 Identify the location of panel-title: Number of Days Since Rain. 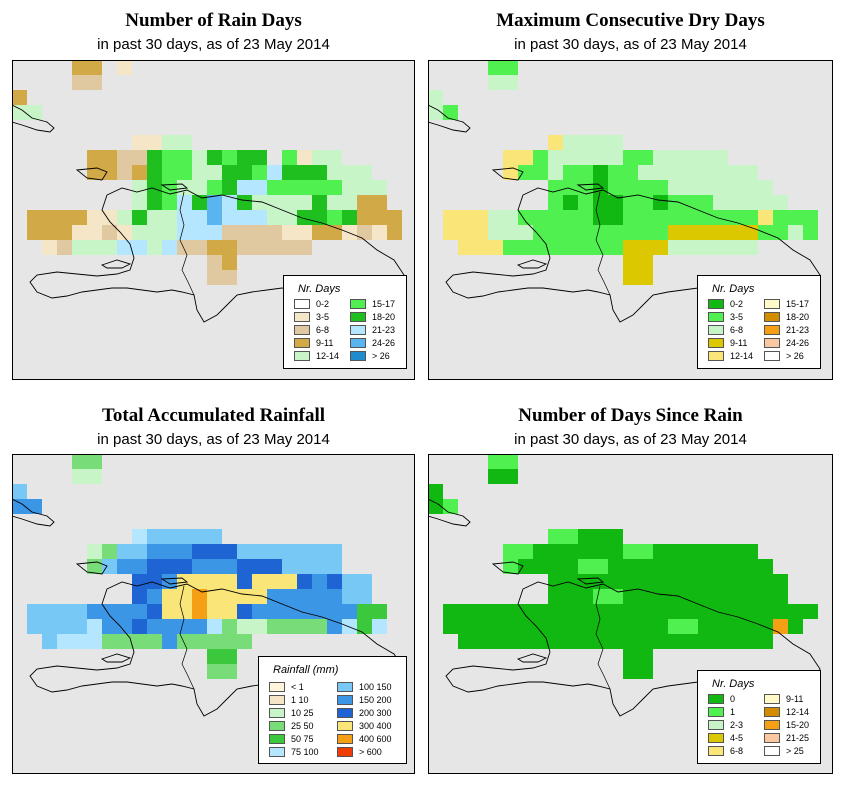
(630, 415).